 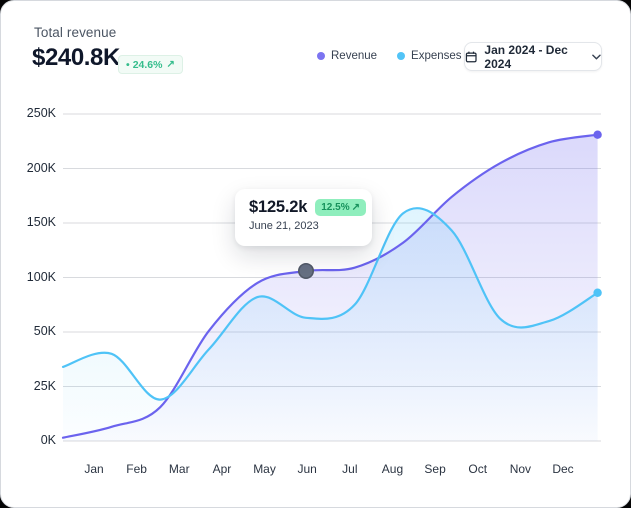 I want to click on badge-percent: 24.6%, so click(x=147, y=64).